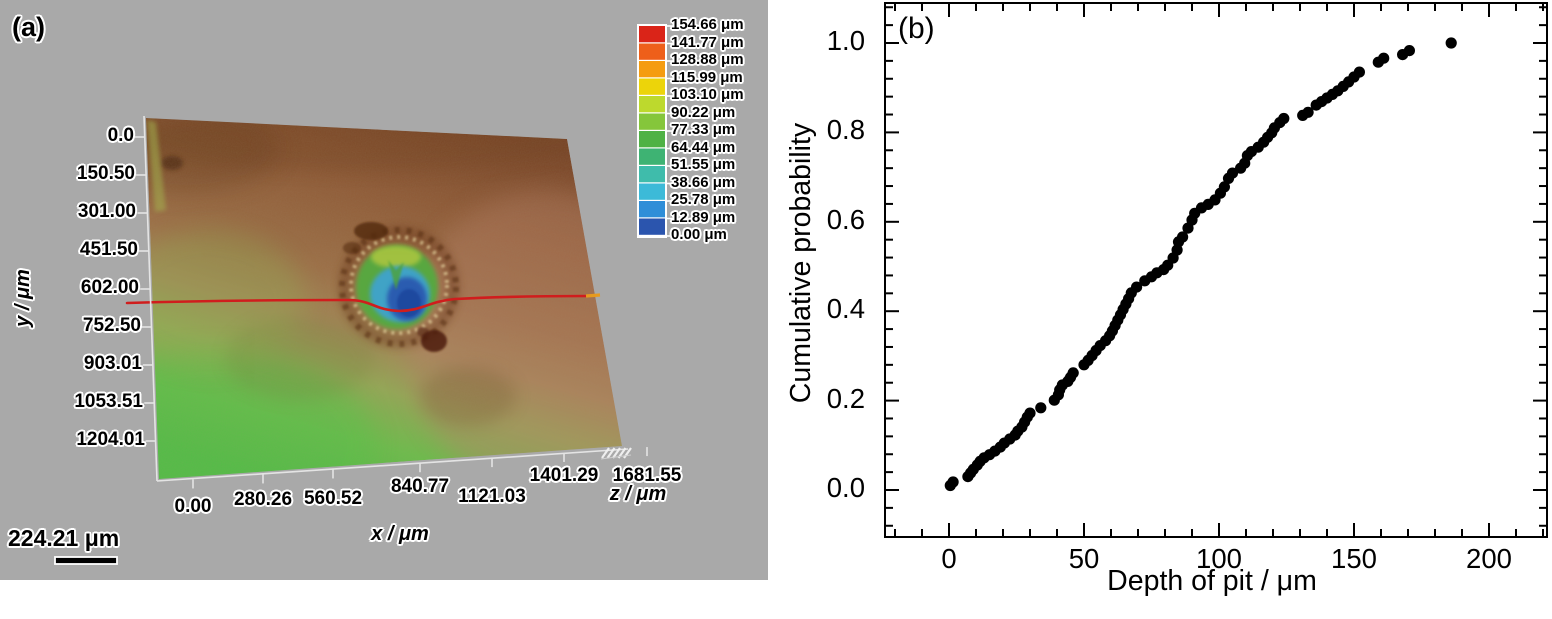 This screenshot has height=619, width=1552. I want to click on legend-tick-label: 25.78 μm, so click(703, 199).